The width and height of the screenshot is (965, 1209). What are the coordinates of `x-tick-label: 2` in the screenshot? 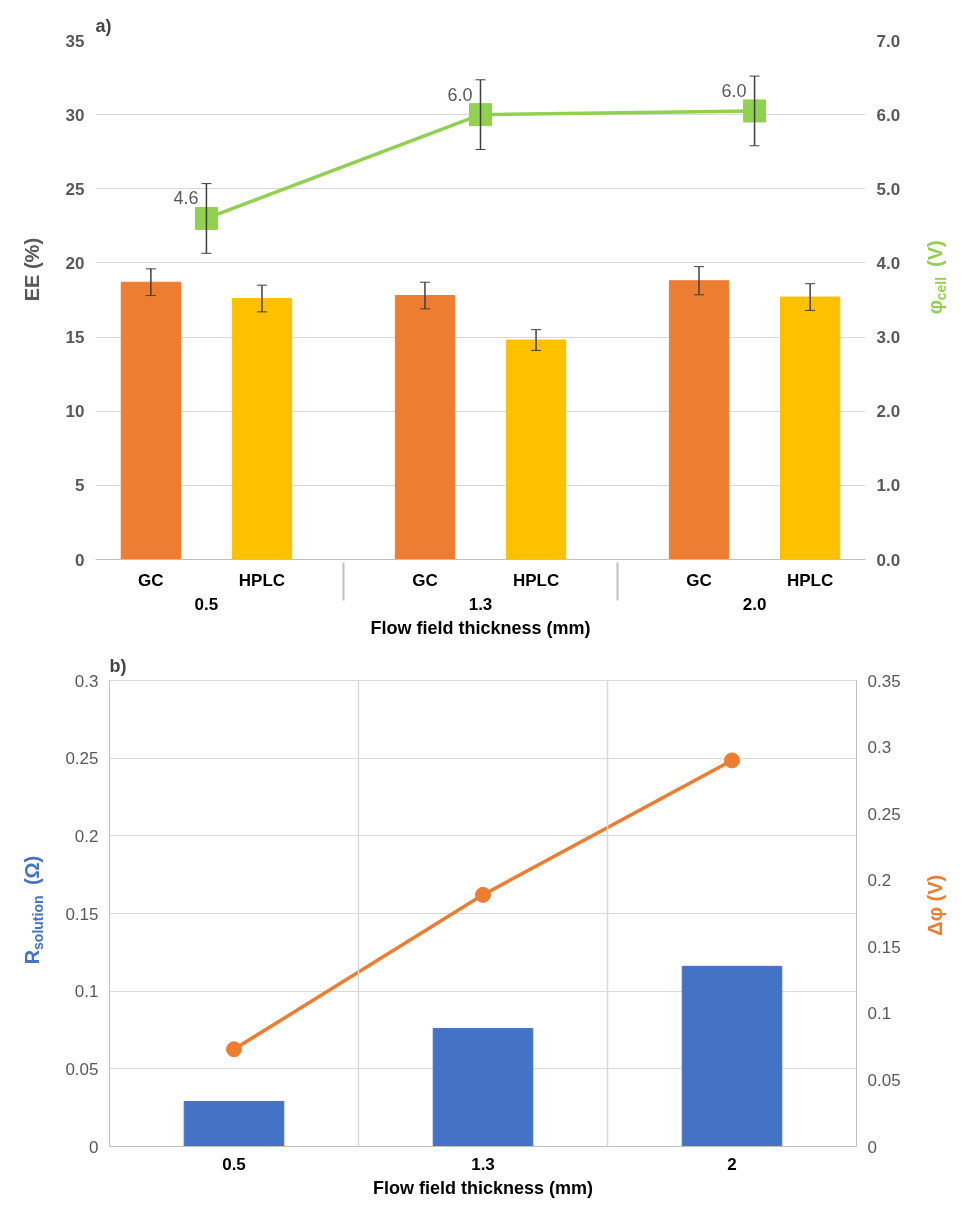 It's located at (732, 1164).